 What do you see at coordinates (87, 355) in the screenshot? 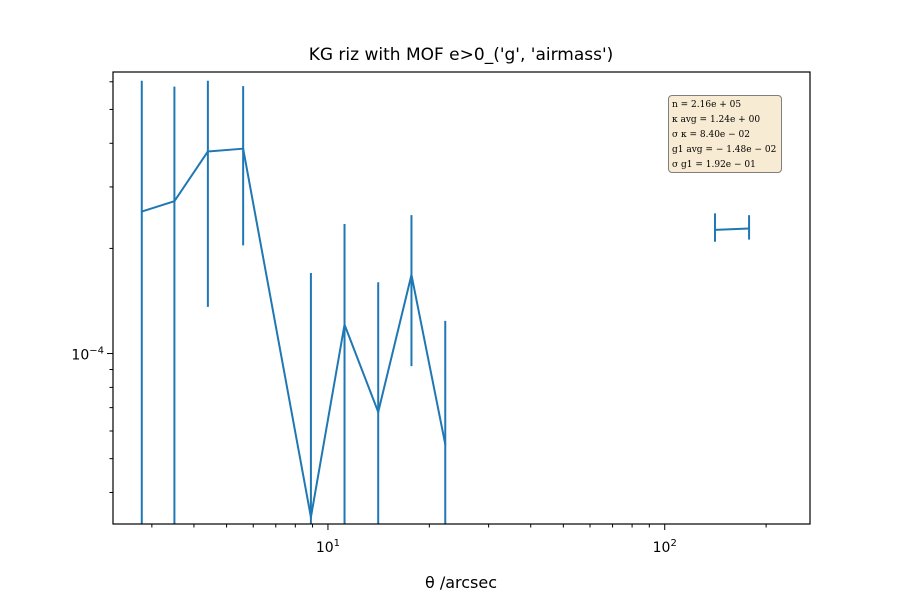
I see `y-tick-label: 10−4` at bounding box center [87, 355].